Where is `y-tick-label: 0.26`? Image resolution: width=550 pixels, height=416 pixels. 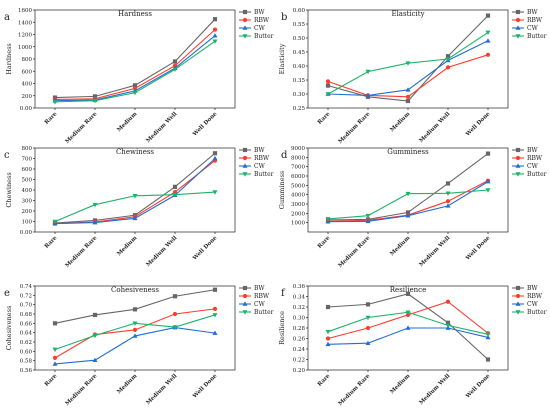 y-tick-label: 0.26 is located at coordinates (299, 340).